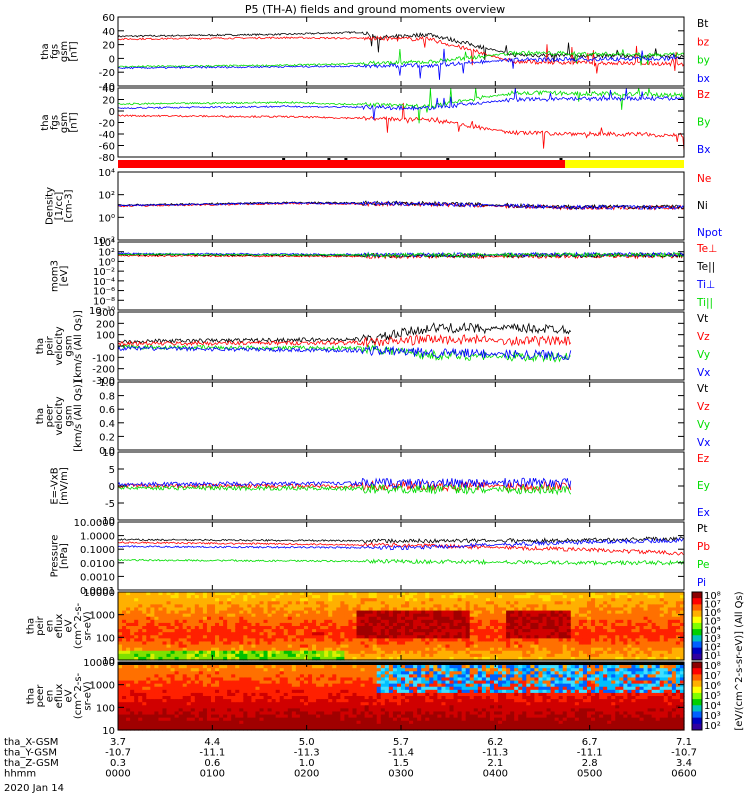 Image resolution: width=750 pixels, height=800 pixels. What do you see at coordinates (108, 46) in the screenshot?
I see `ytick-label: 20` at bounding box center [108, 46].